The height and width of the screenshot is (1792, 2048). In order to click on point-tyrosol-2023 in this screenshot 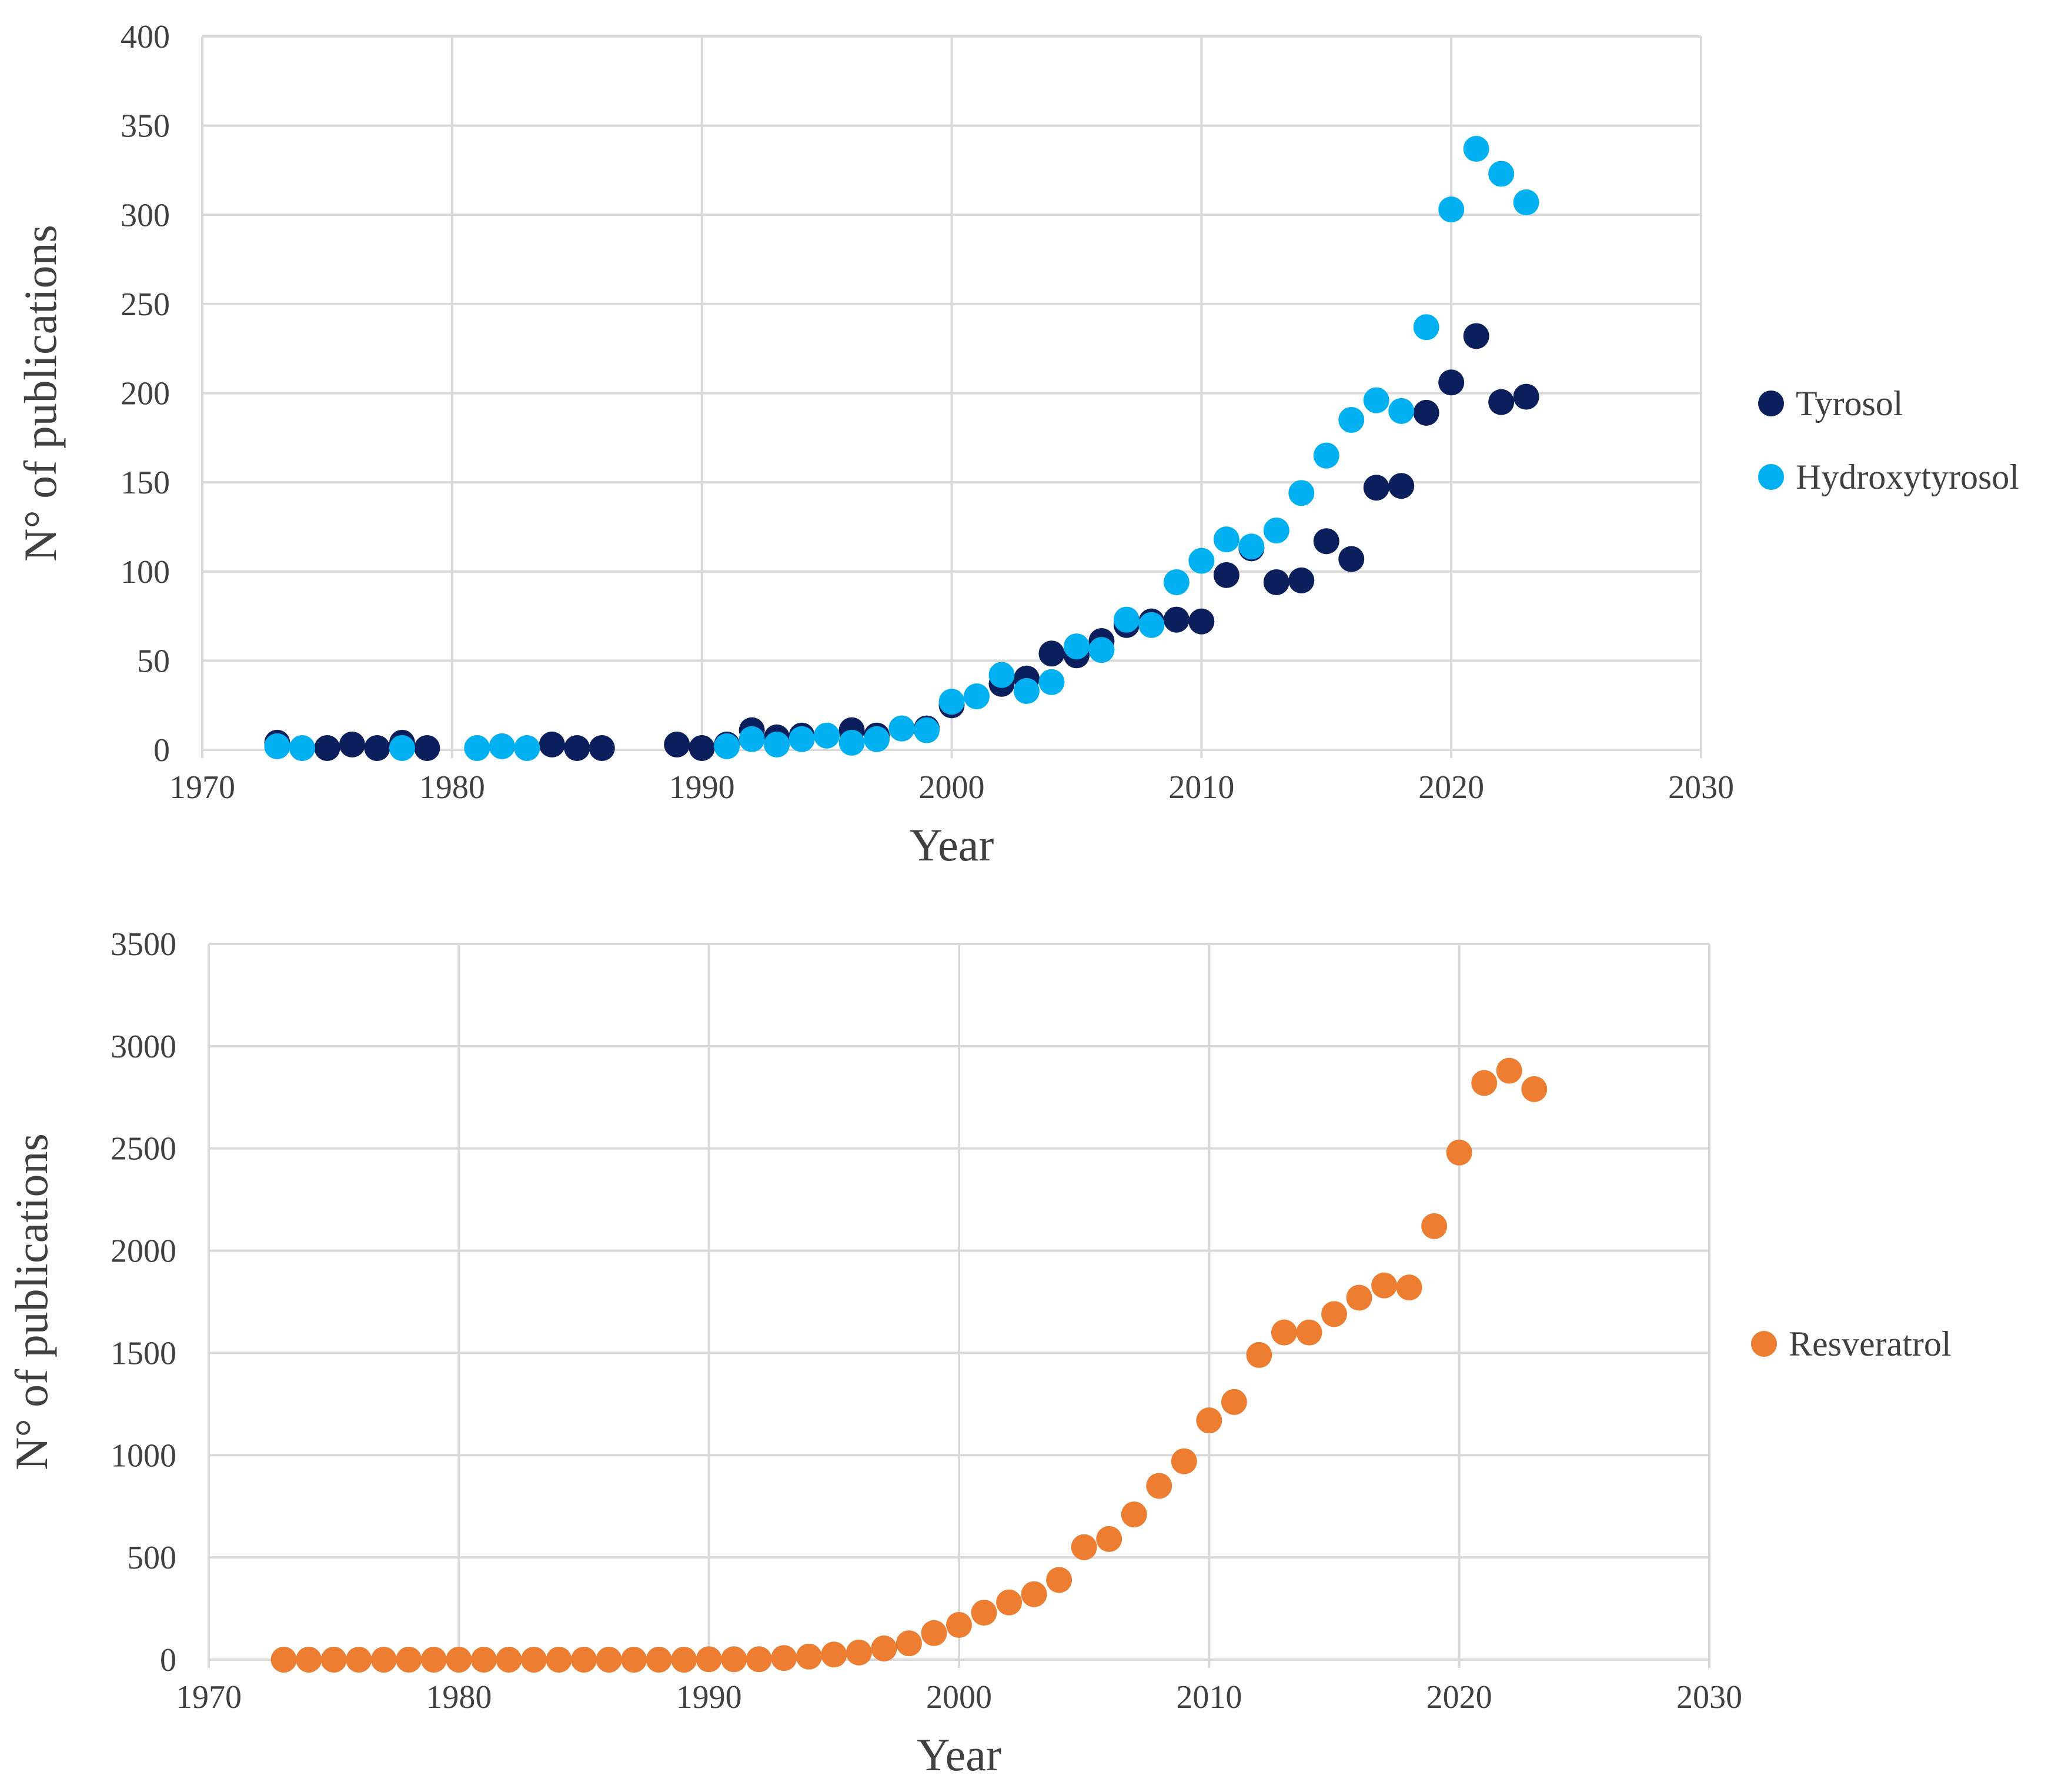, I will do `click(1526, 396)`.